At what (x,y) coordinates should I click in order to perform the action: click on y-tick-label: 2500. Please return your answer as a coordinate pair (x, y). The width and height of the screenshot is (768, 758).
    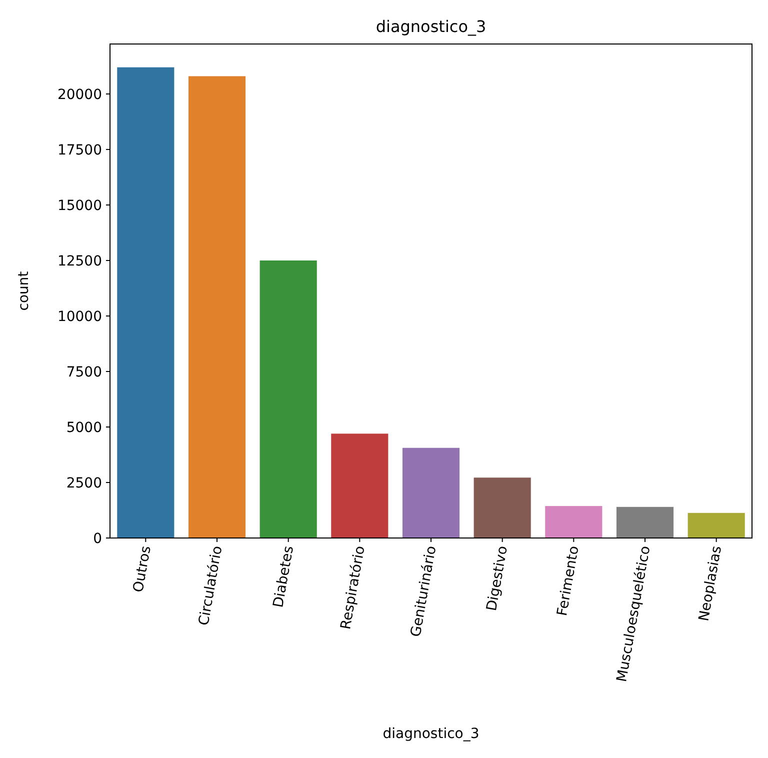
    Looking at the image, I should click on (84, 483).